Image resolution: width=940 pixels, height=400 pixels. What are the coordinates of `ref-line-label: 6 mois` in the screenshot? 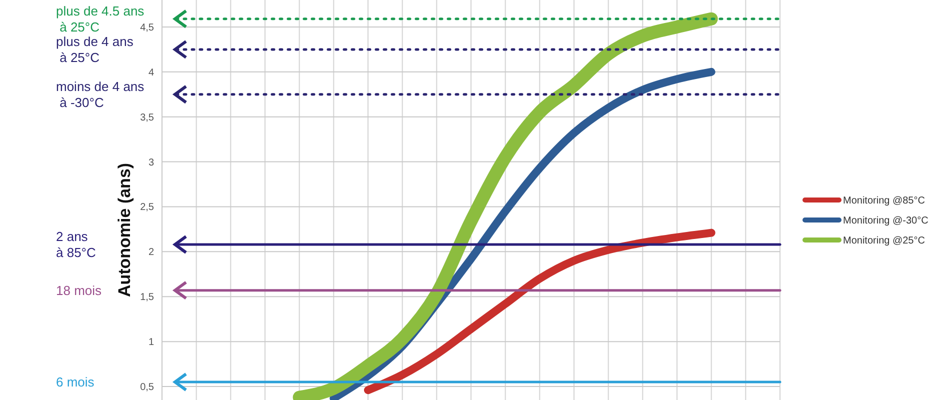 It's located at (75, 382).